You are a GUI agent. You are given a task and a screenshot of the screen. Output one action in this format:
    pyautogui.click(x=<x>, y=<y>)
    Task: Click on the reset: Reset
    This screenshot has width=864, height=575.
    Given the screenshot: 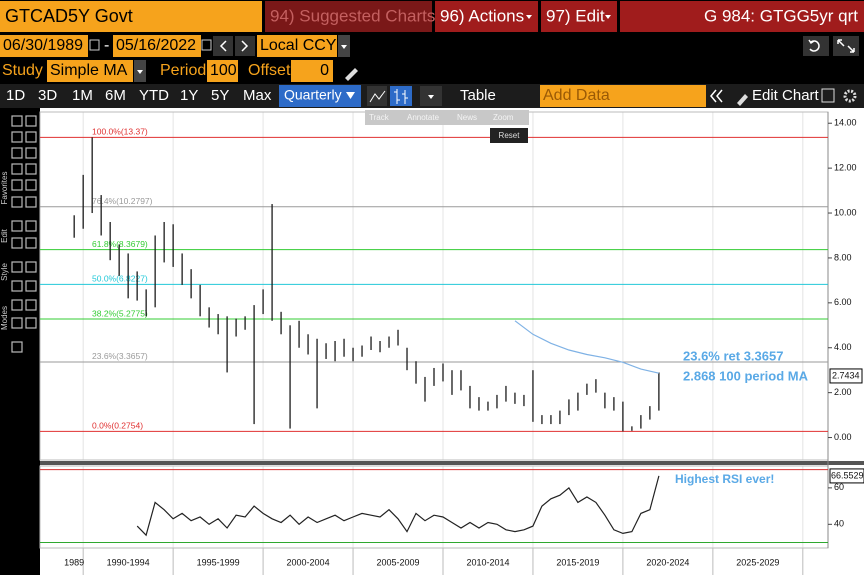 What is the action you would take?
    pyautogui.click(x=510, y=135)
    